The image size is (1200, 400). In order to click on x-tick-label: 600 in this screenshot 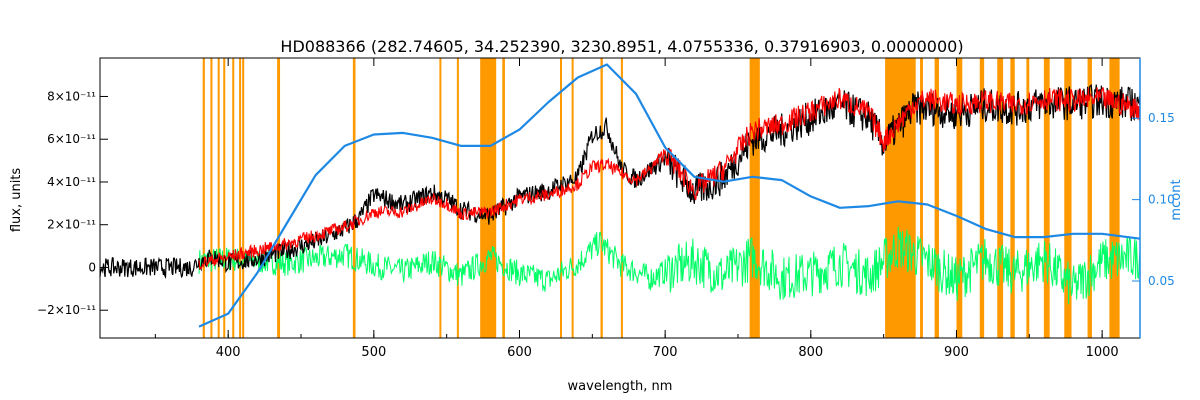, I will do `click(519, 352)`.